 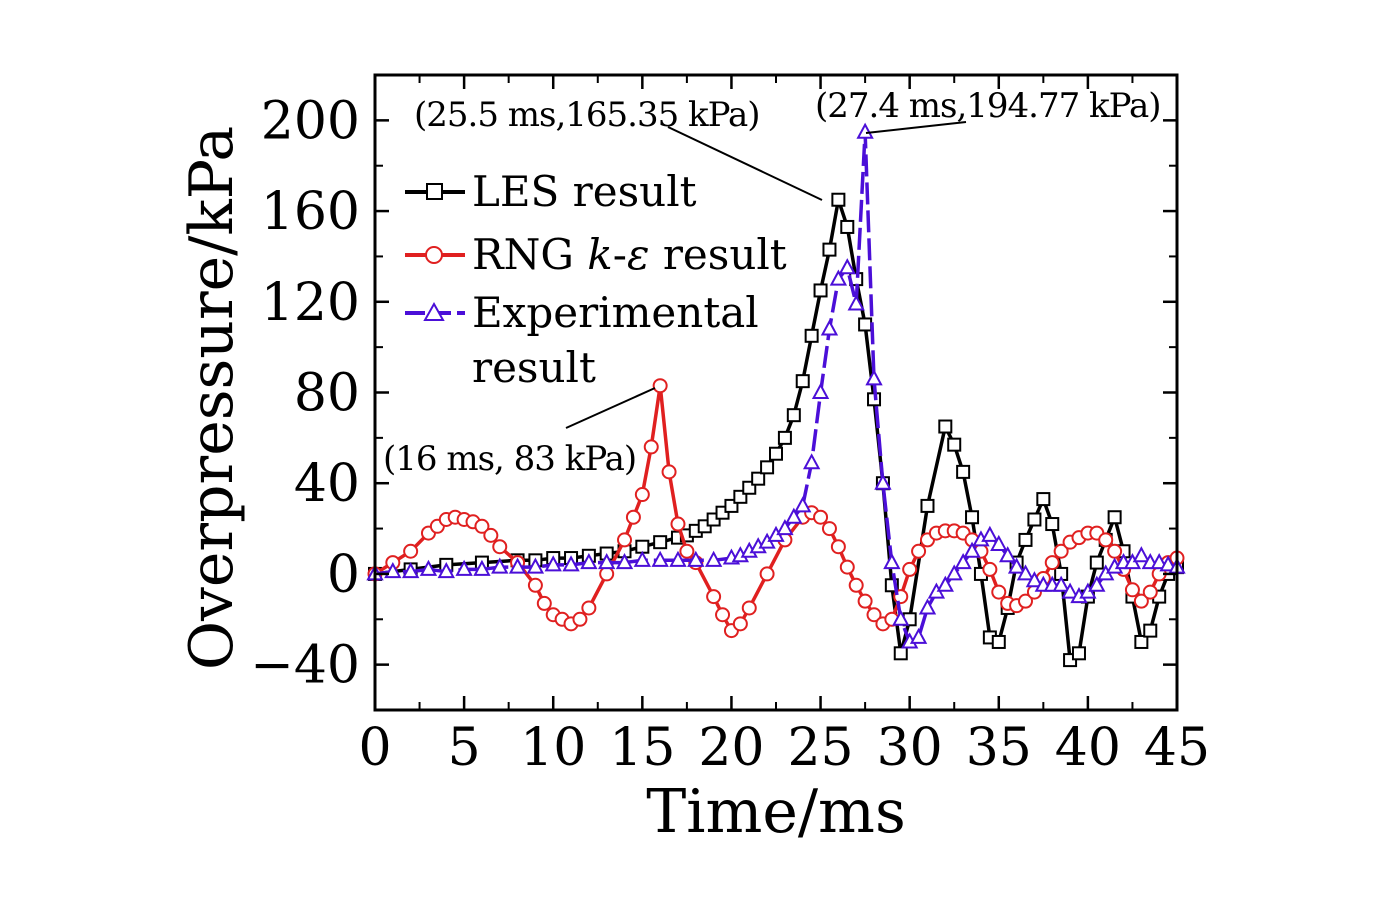 I want to click on x-tick-label-2: 10, so click(x=553, y=748).